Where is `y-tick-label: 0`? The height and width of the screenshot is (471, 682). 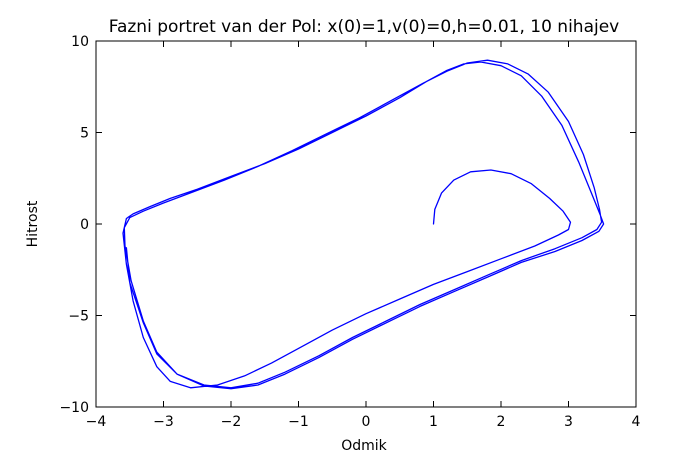
y-tick-label: 0 is located at coordinates (84, 225).